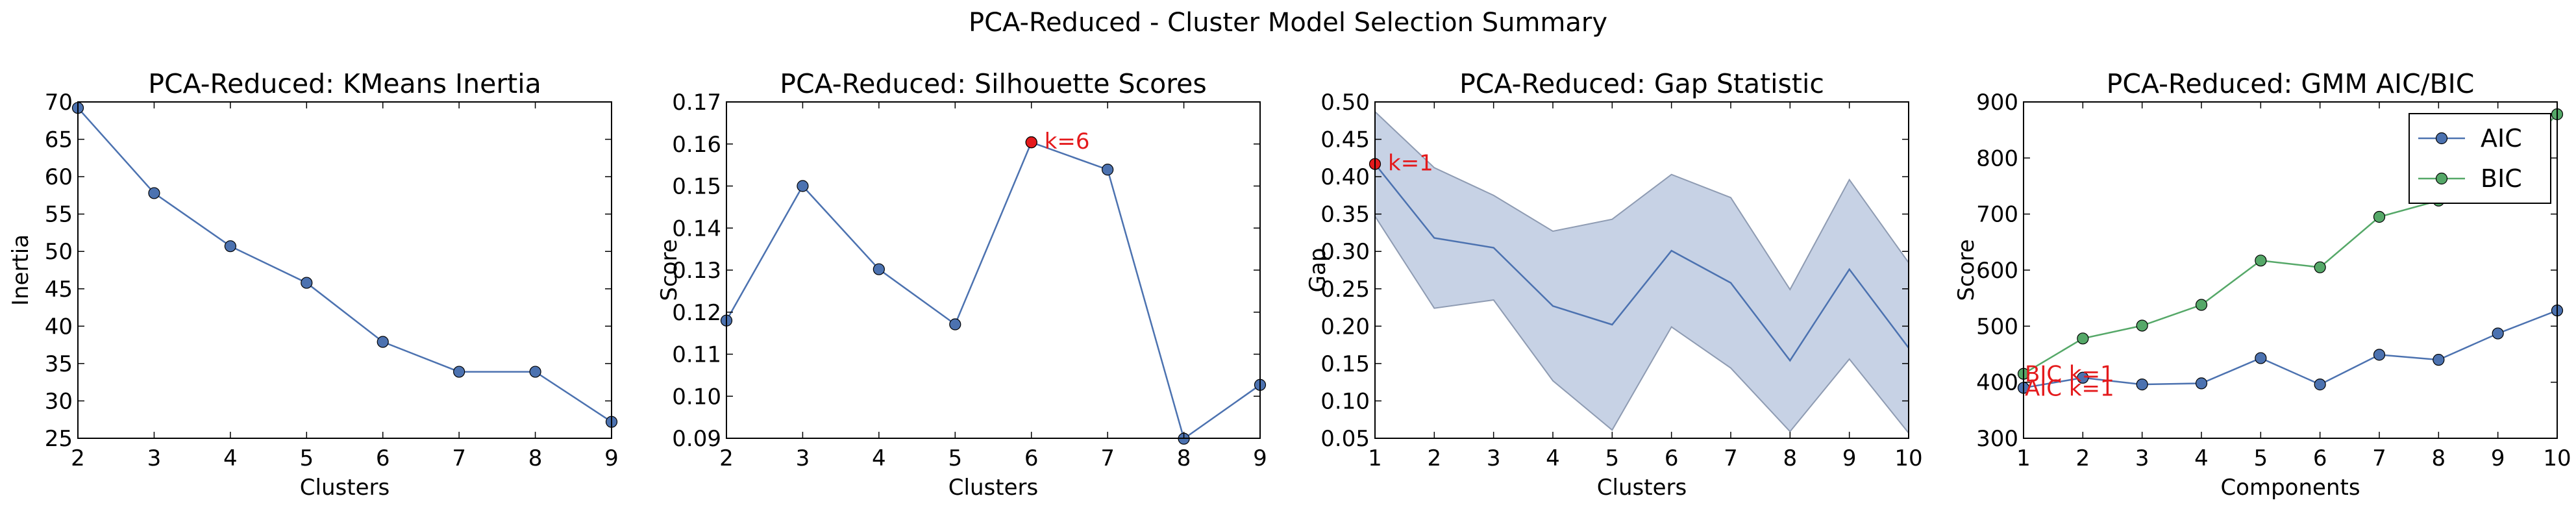  I want to click on y-tick-label: 60, so click(59, 177).